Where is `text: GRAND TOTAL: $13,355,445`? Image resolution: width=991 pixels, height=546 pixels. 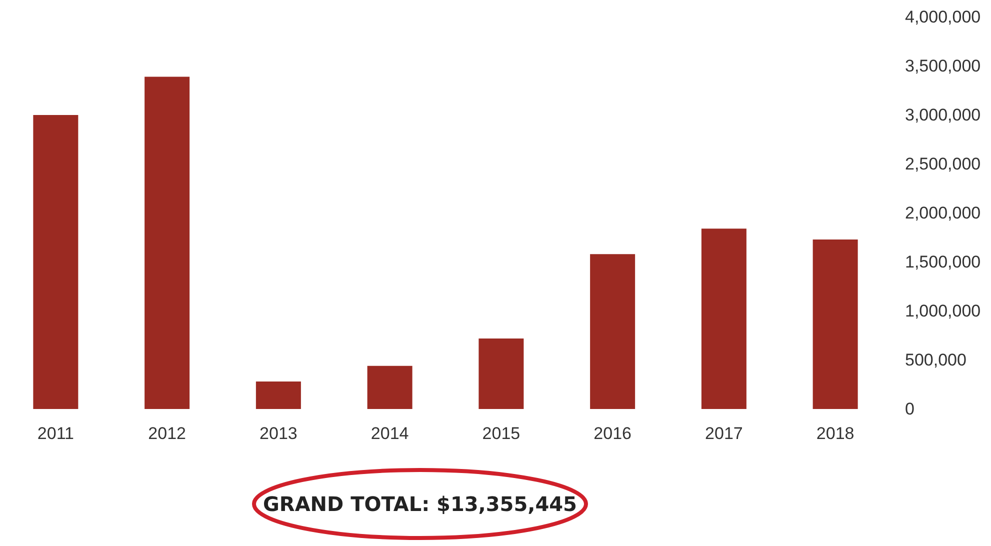
text: GRAND TOTAL: $13,355,445 is located at coordinates (420, 504).